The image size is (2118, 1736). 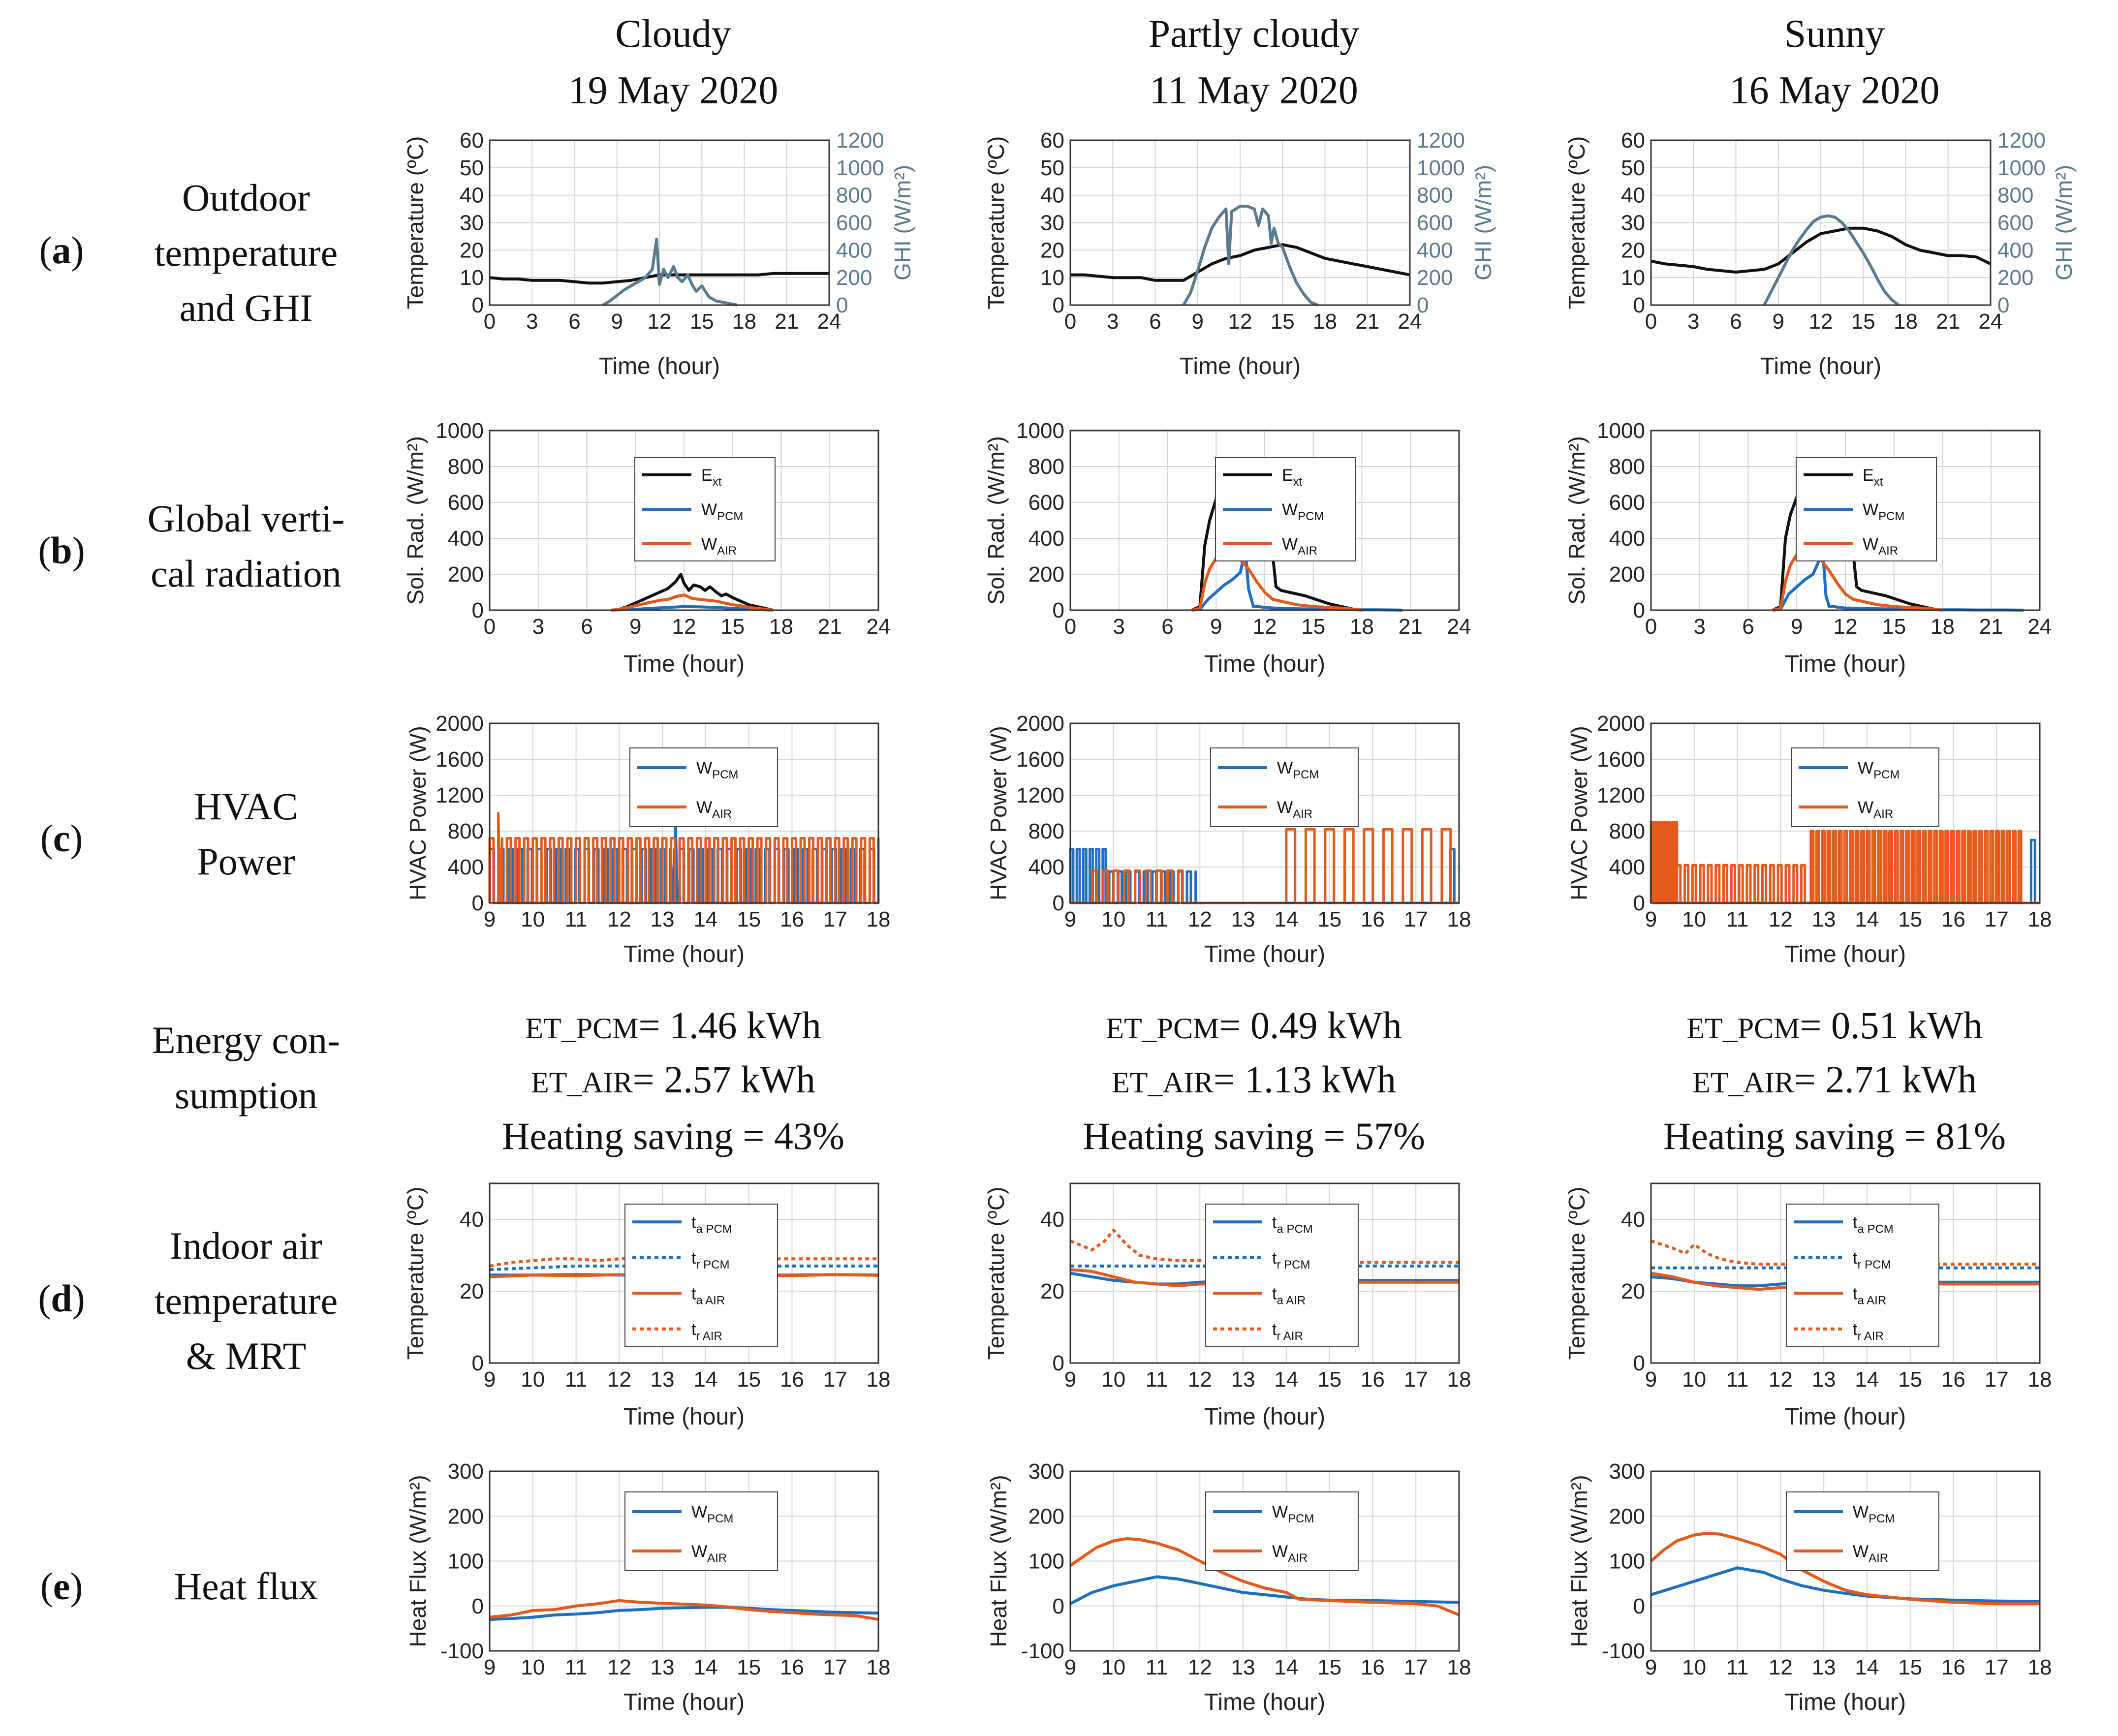 What do you see at coordinates (1824, 919) in the screenshot?
I see `x-tick-label: 13` at bounding box center [1824, 919].